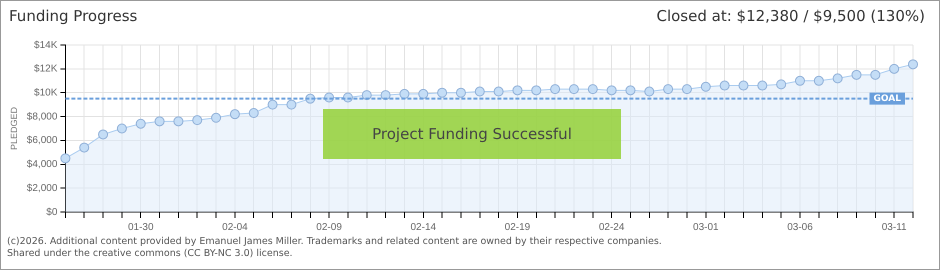 Image resolution: width=940 pixels, height=270 pixels. I want to click on ref-line-label: GOAL, so click(888, 99).